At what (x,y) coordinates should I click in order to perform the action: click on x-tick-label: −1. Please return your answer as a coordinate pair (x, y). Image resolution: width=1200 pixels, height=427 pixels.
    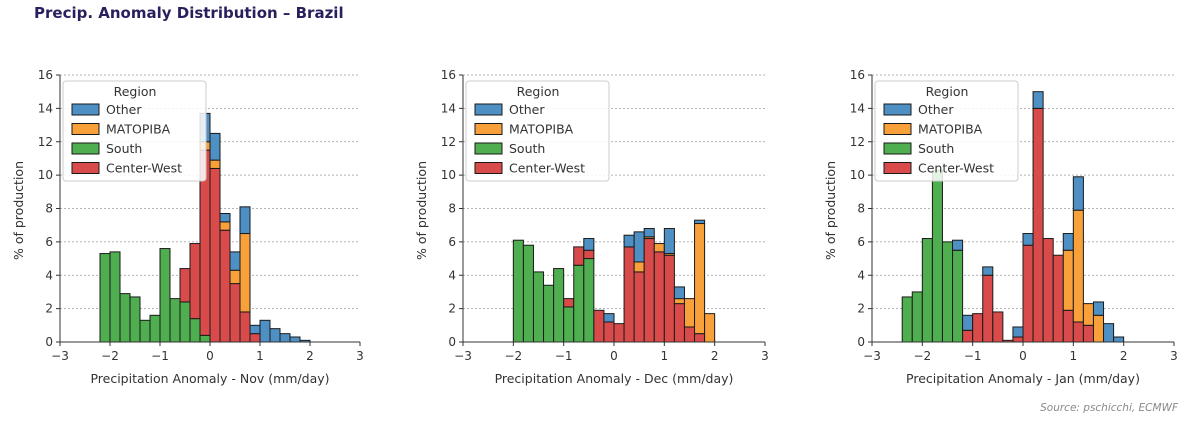
    Looking at the image, I should click on (564, 356).